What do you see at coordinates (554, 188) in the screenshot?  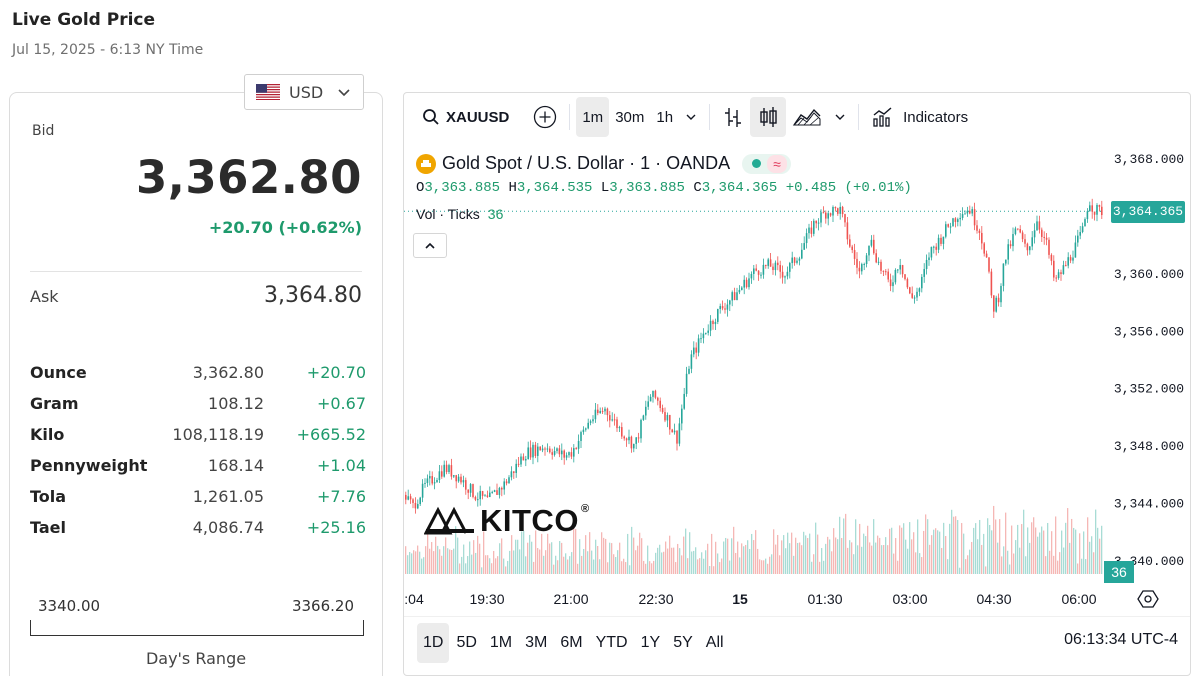 I see `high-value: 3,364.535` at bounding box center [554, 188].